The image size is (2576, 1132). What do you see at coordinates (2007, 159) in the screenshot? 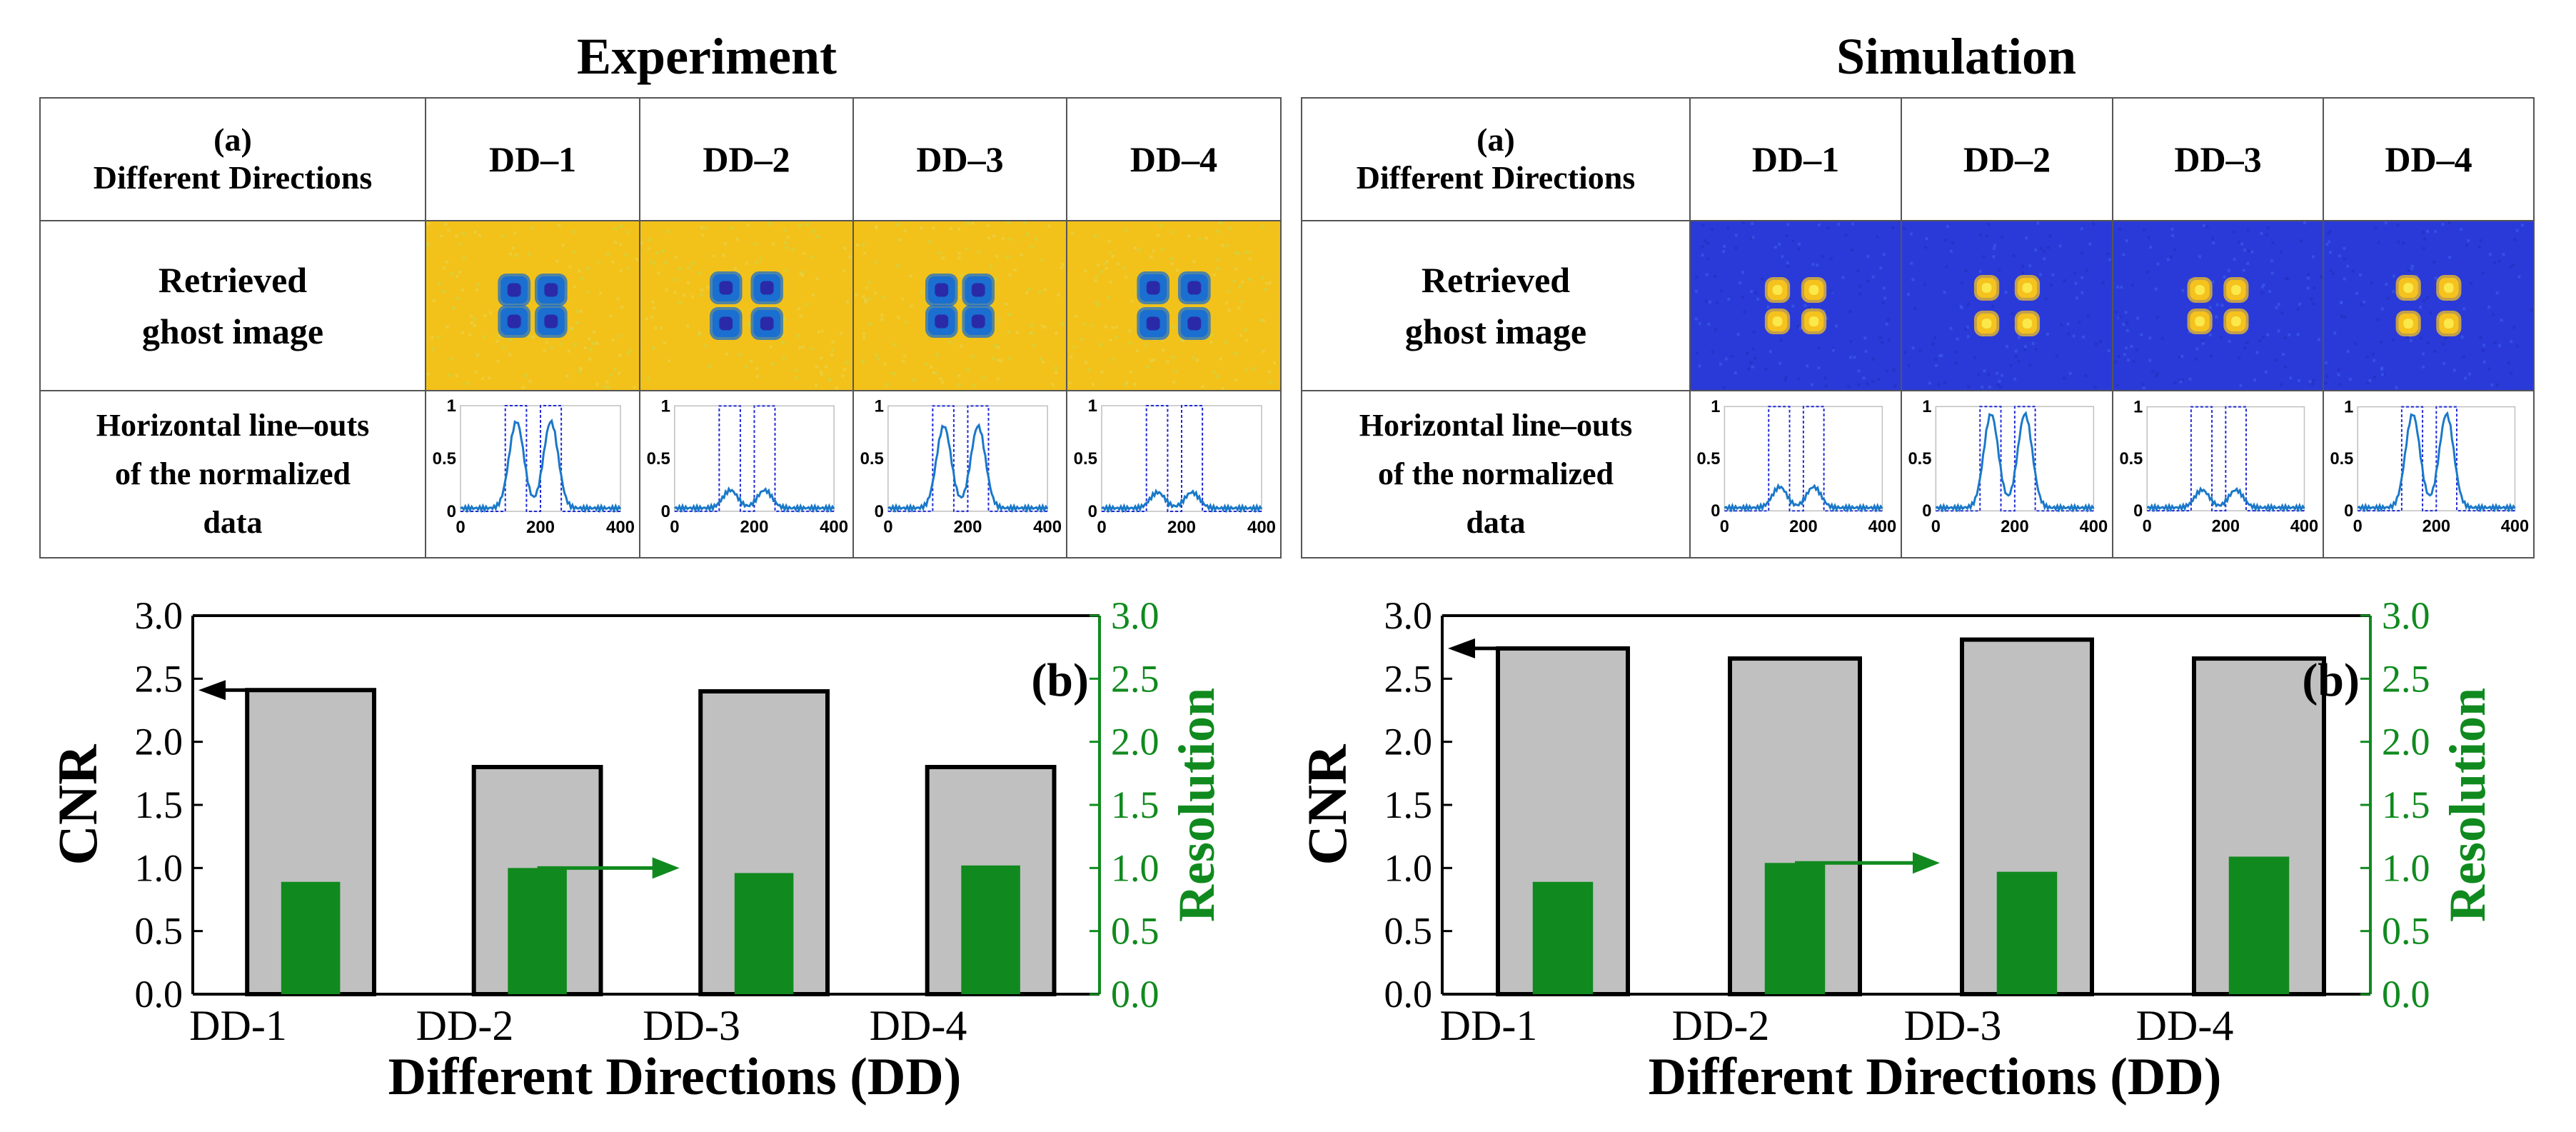
I see `column-header: DD–2` at bounding box center [2007, 159].